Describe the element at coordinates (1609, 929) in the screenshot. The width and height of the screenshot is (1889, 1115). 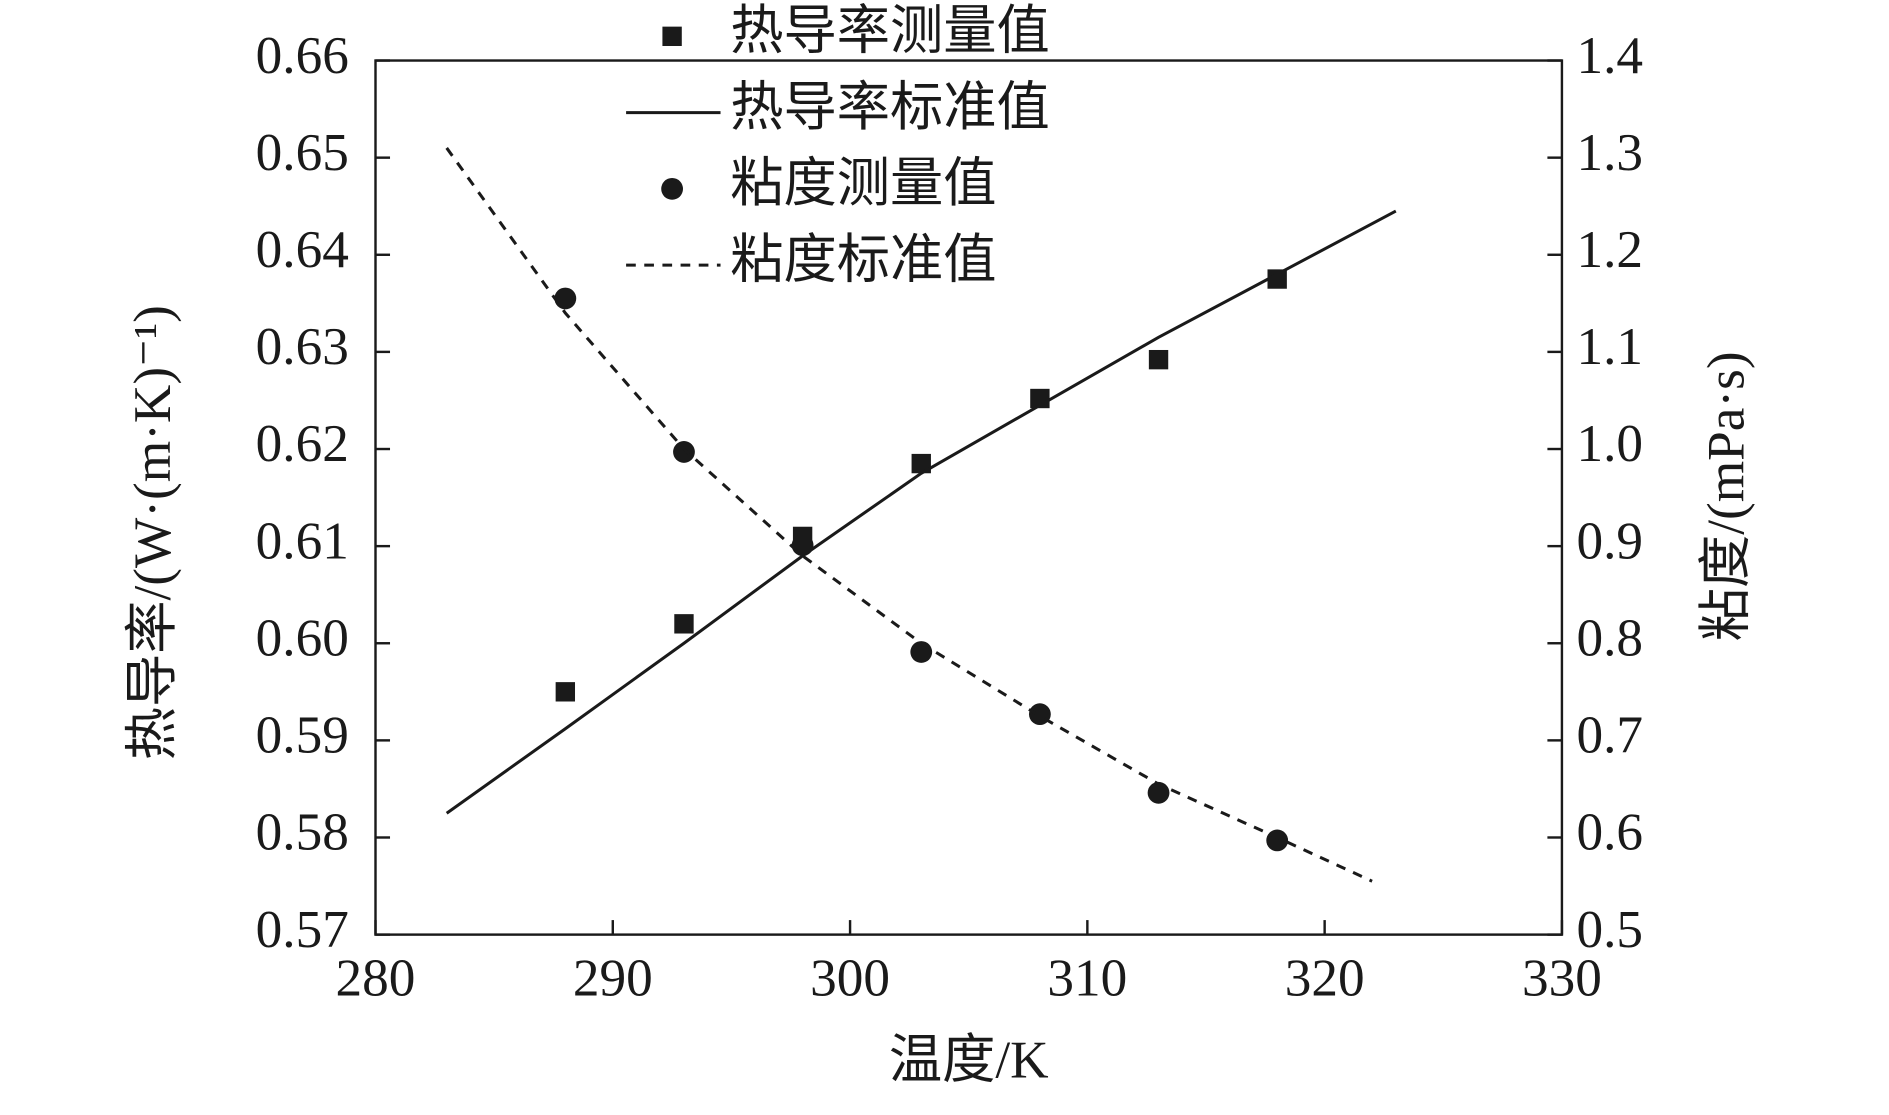
I see `y2-tick-label: 0.5` at that location.